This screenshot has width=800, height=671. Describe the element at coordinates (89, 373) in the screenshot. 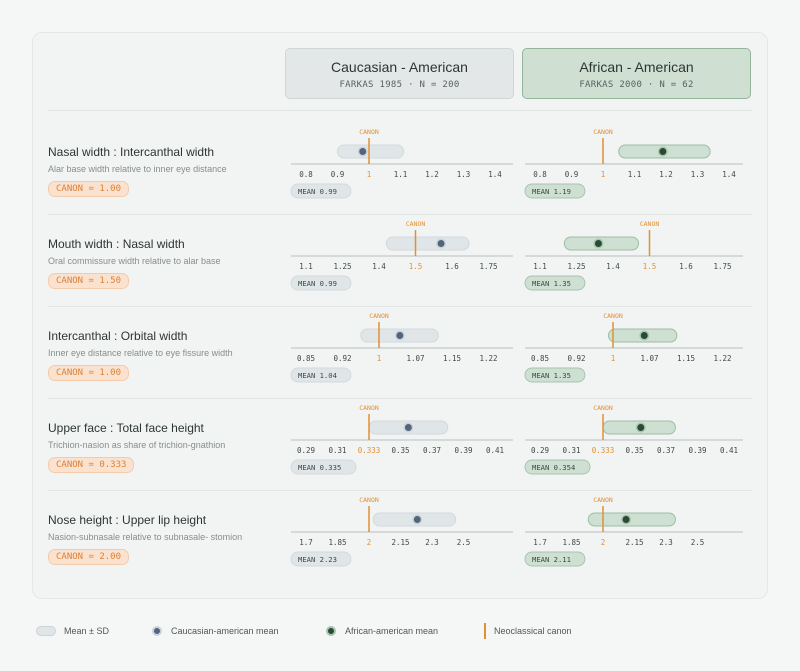

I see `canon-badge: CANON = 1.00` at that location.